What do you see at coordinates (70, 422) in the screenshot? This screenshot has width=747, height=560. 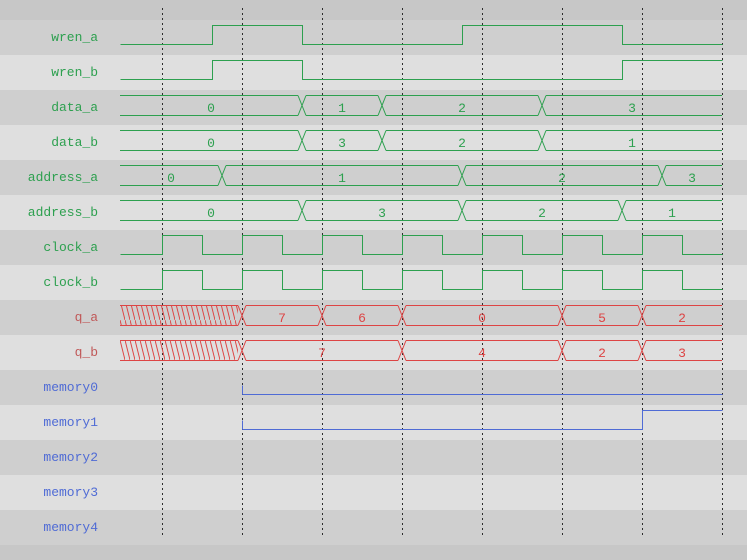 I see `signal-label-memory1: memory1` at bounding box center [70, 422].